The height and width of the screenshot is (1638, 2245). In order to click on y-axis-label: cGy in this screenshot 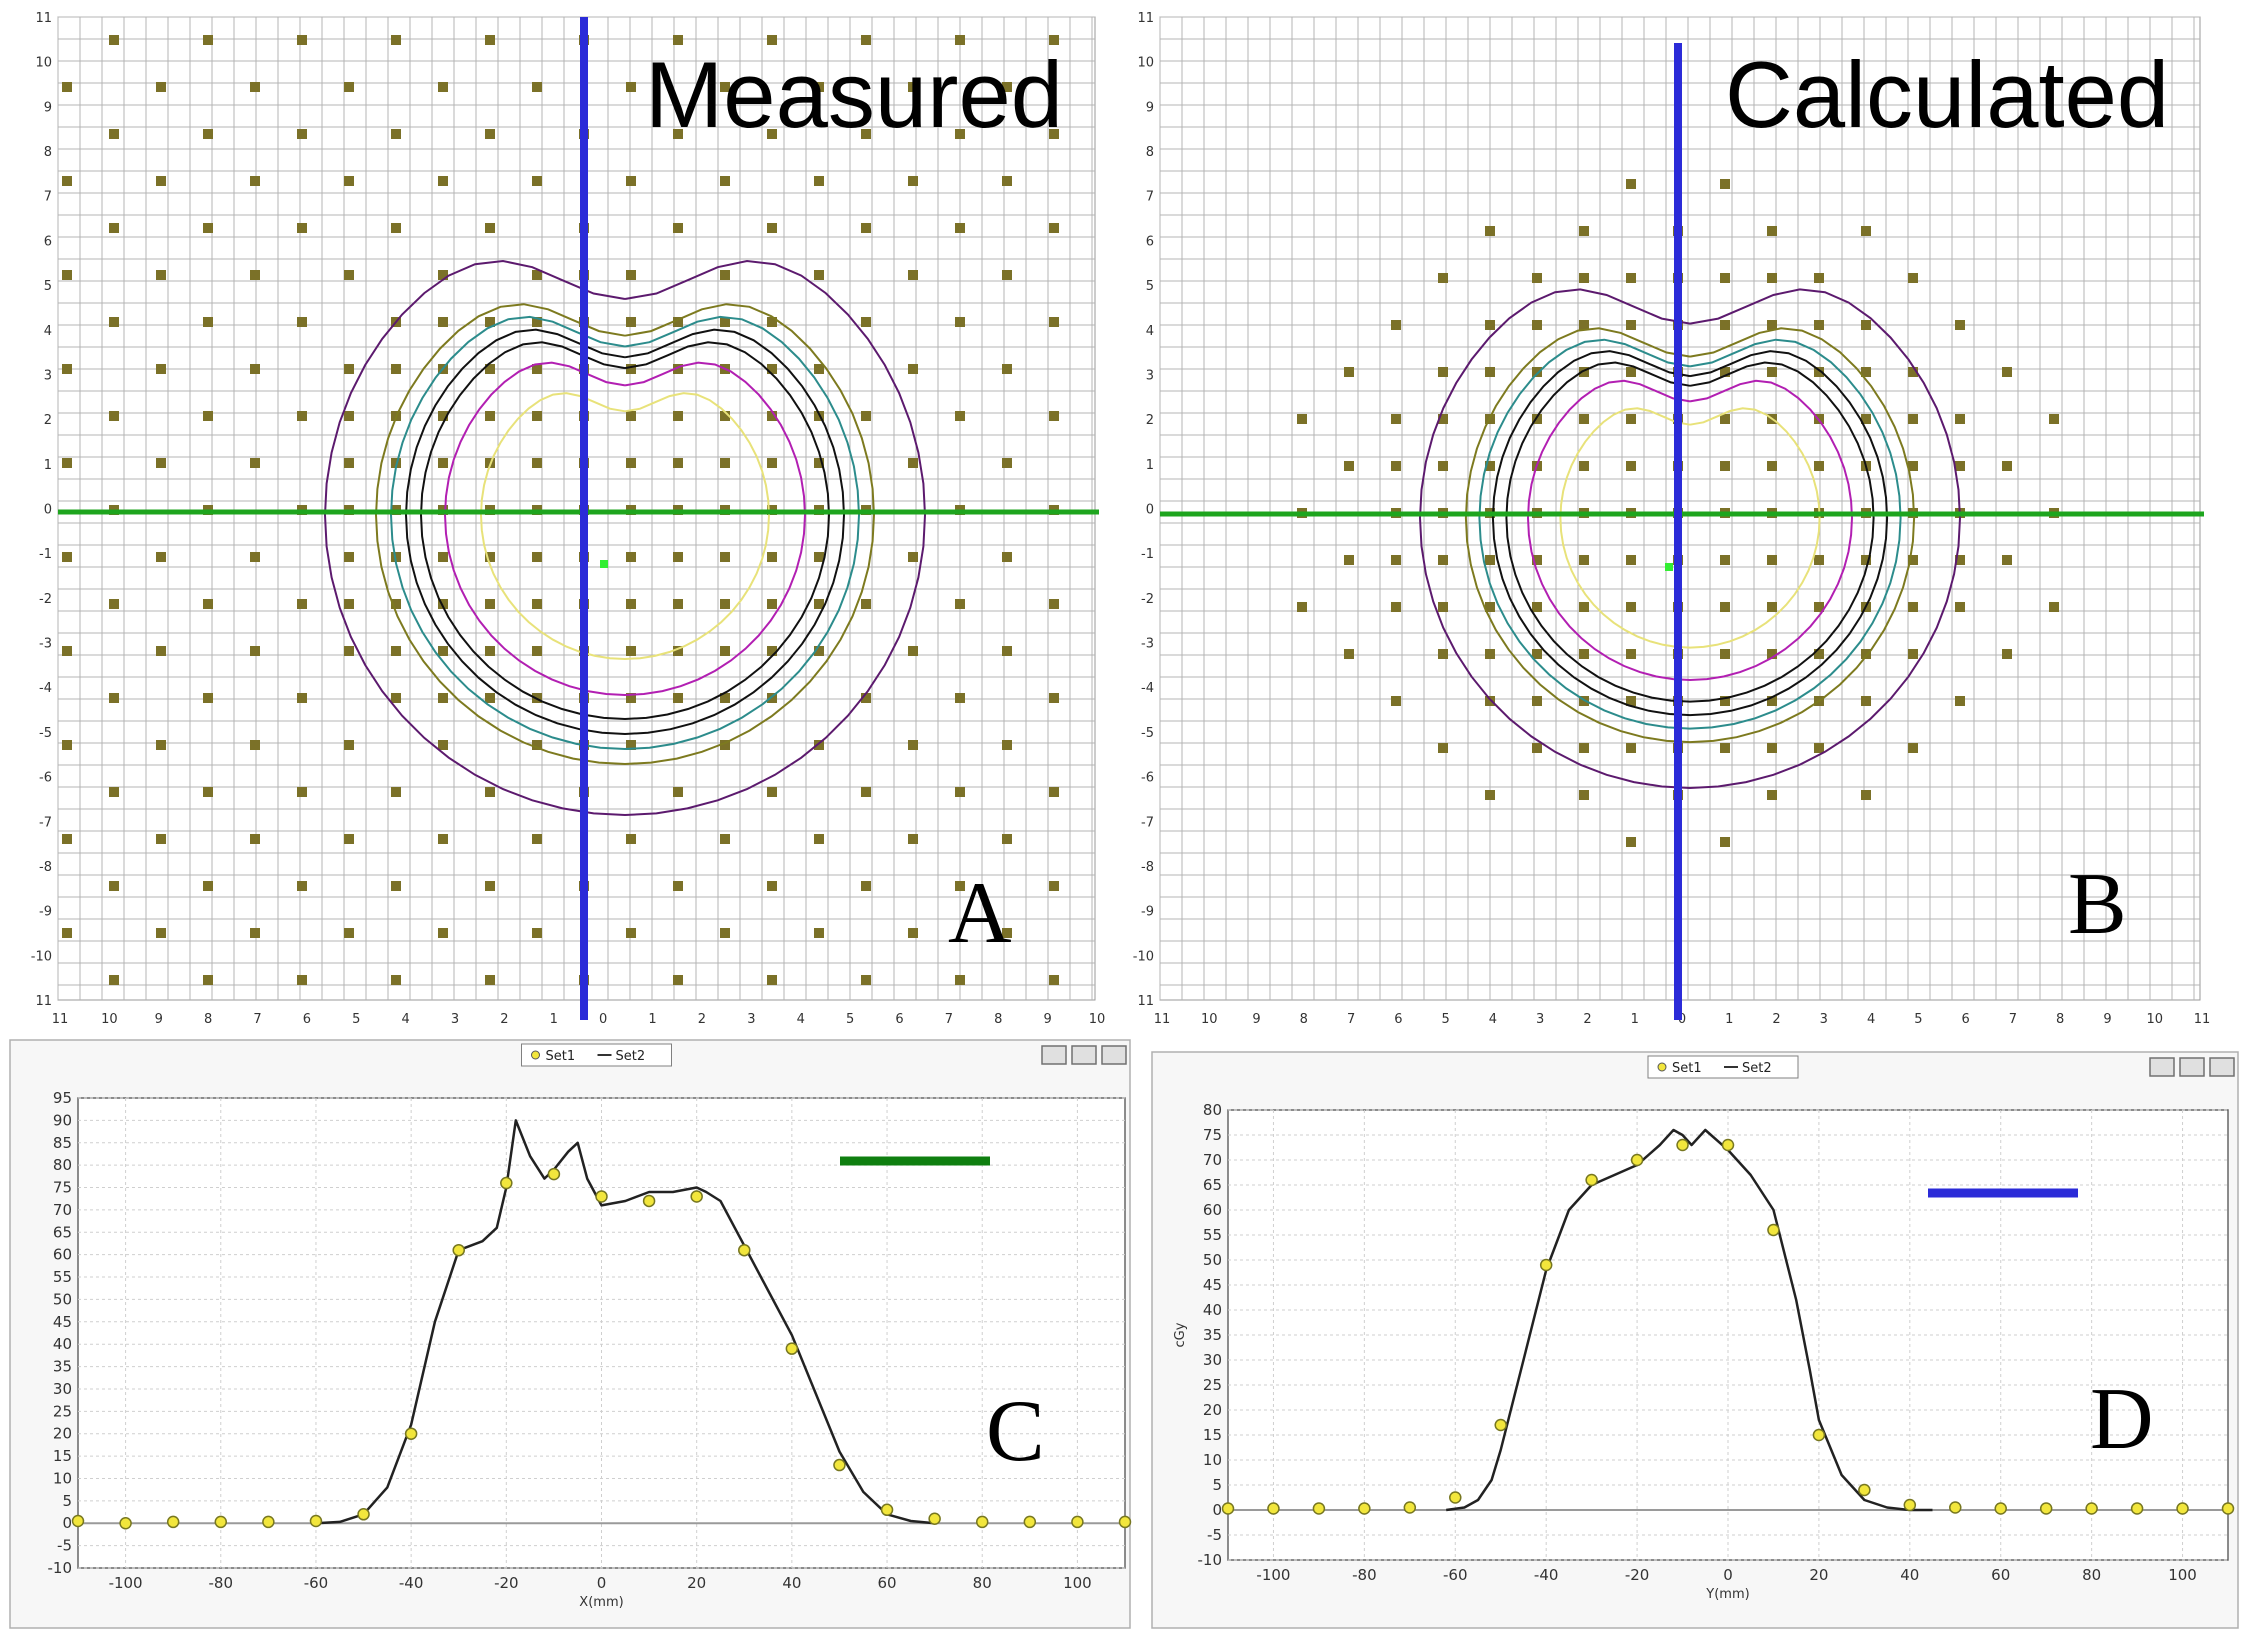, I will do `click(1180, 1334)`.